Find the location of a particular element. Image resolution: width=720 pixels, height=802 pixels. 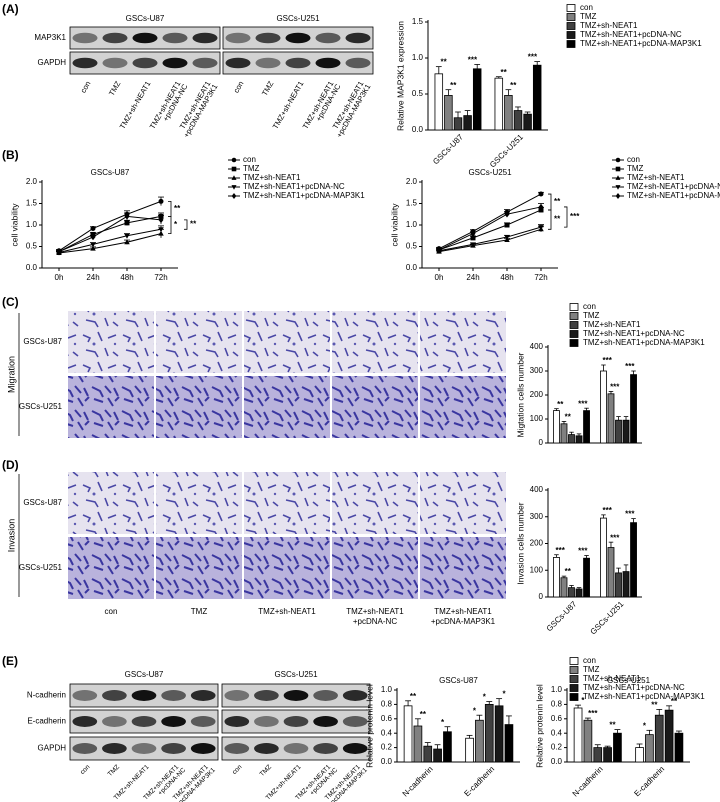

column-label: TMZ+sh-NEAT1 is located at coordinates (375, 611).